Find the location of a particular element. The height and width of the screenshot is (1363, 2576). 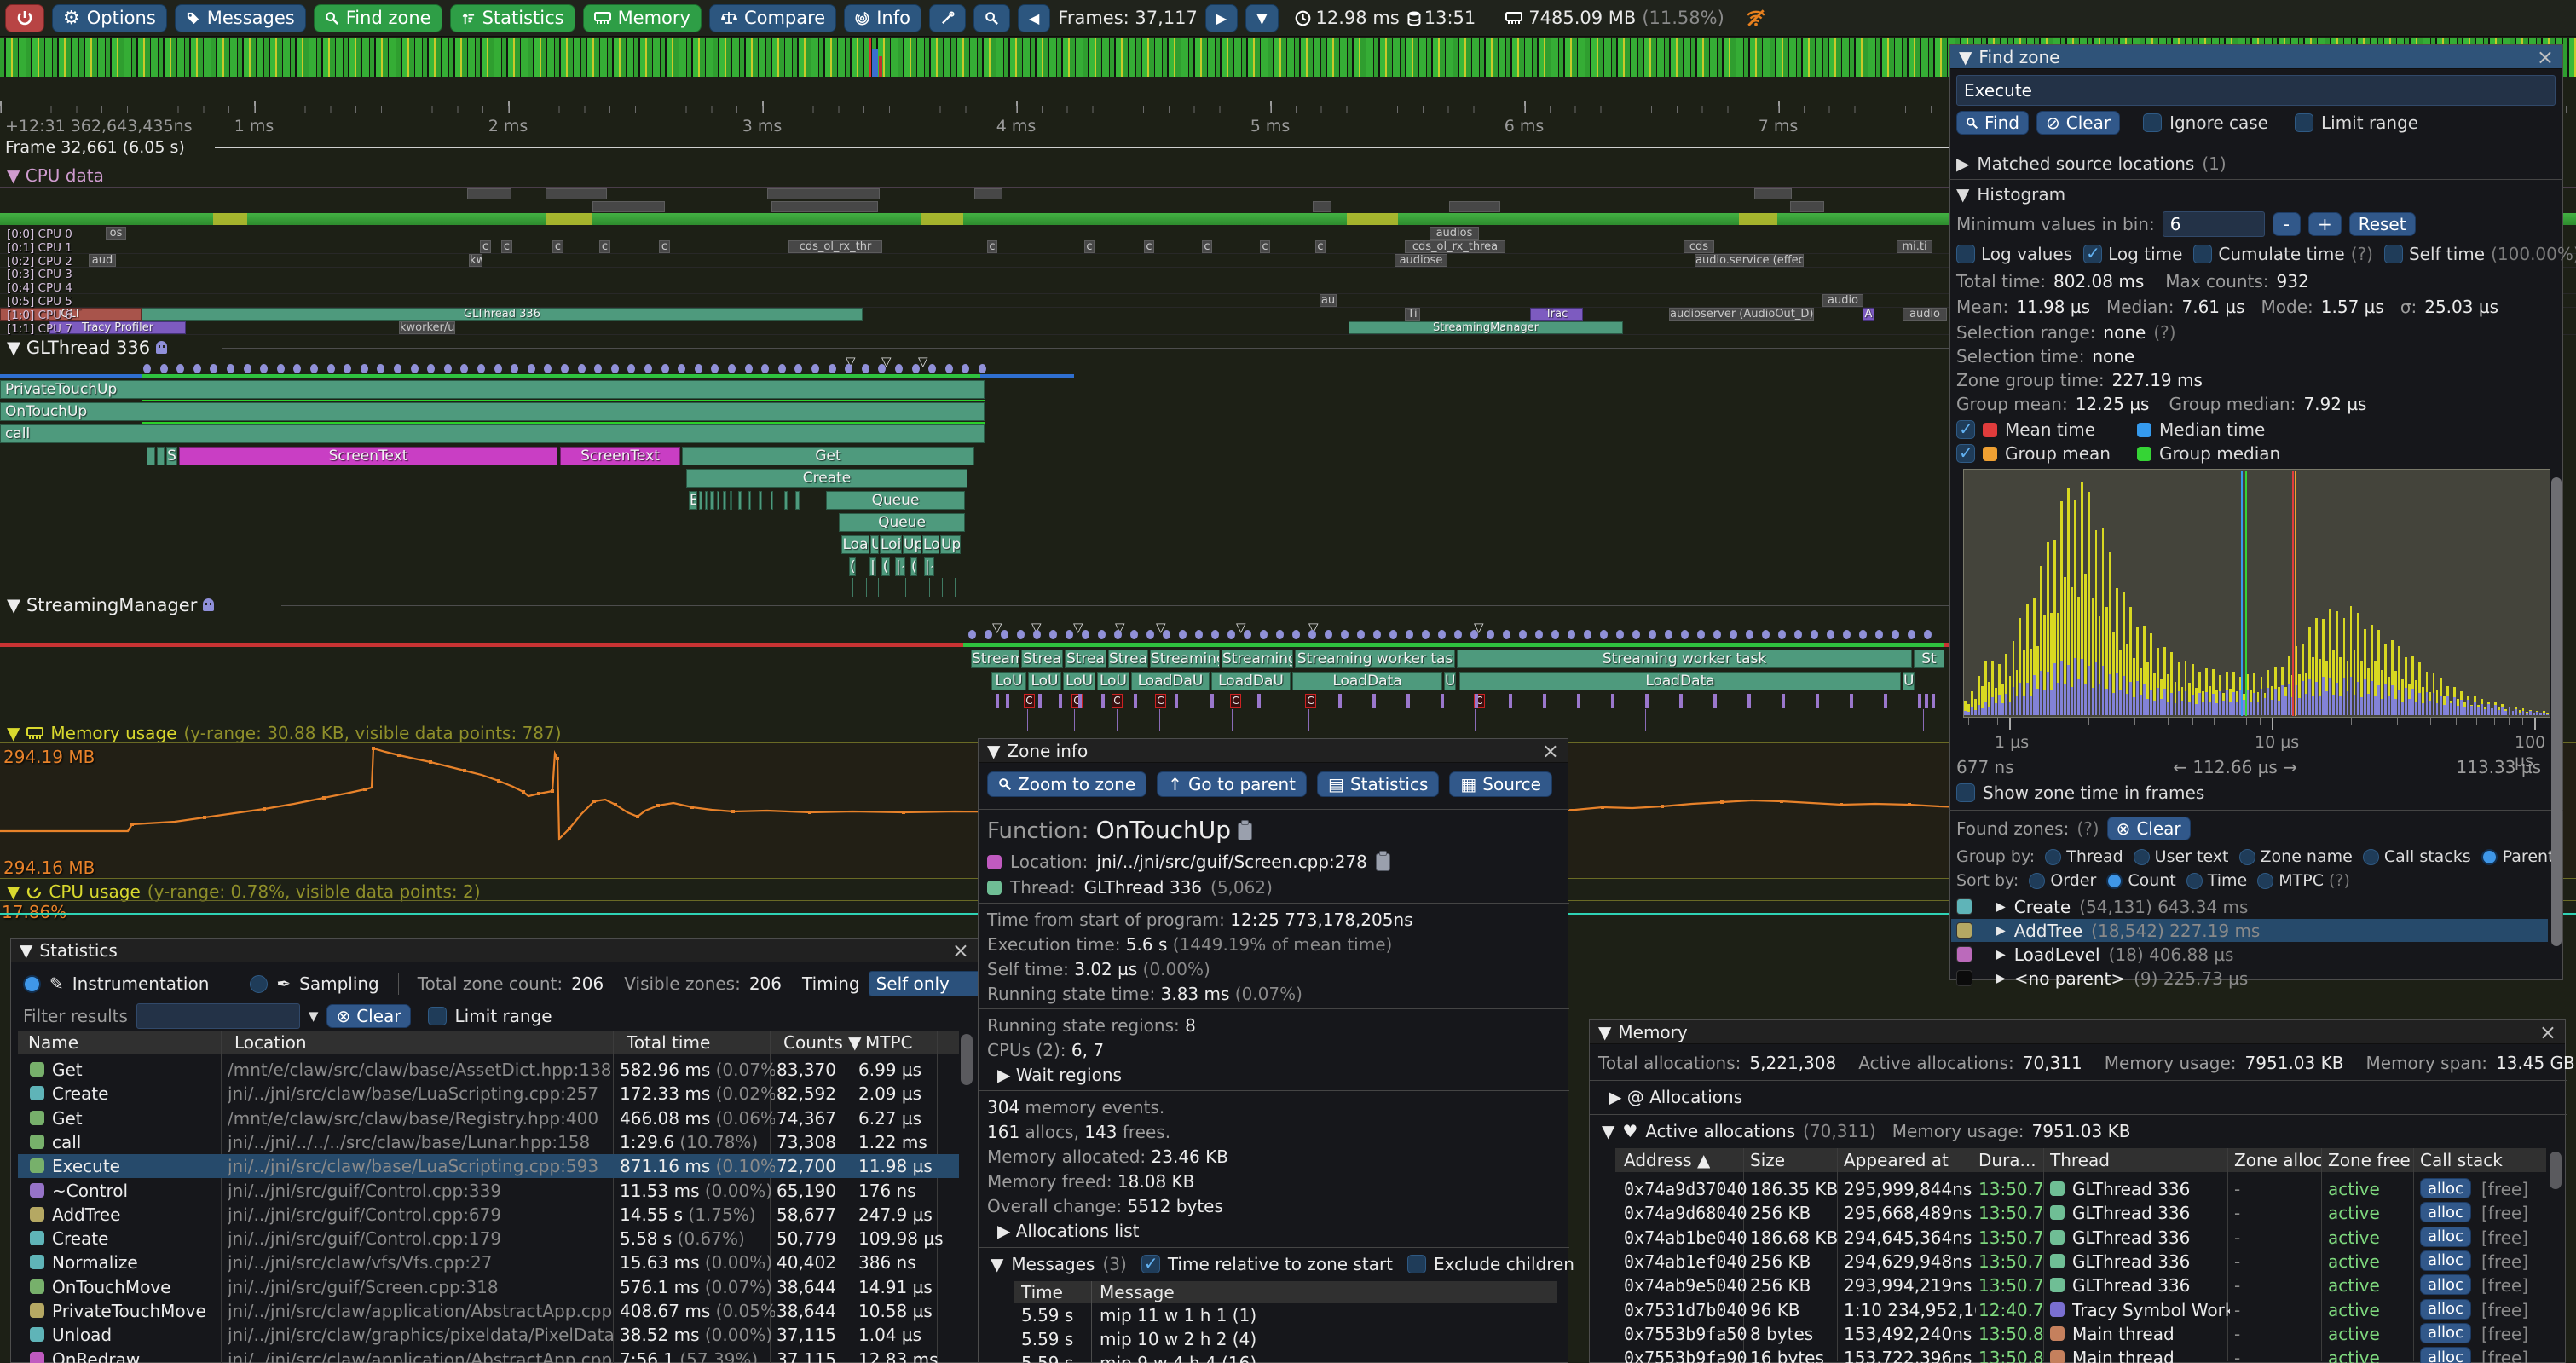

mem-col-size: Size is located at coordinates (1768, 1160).